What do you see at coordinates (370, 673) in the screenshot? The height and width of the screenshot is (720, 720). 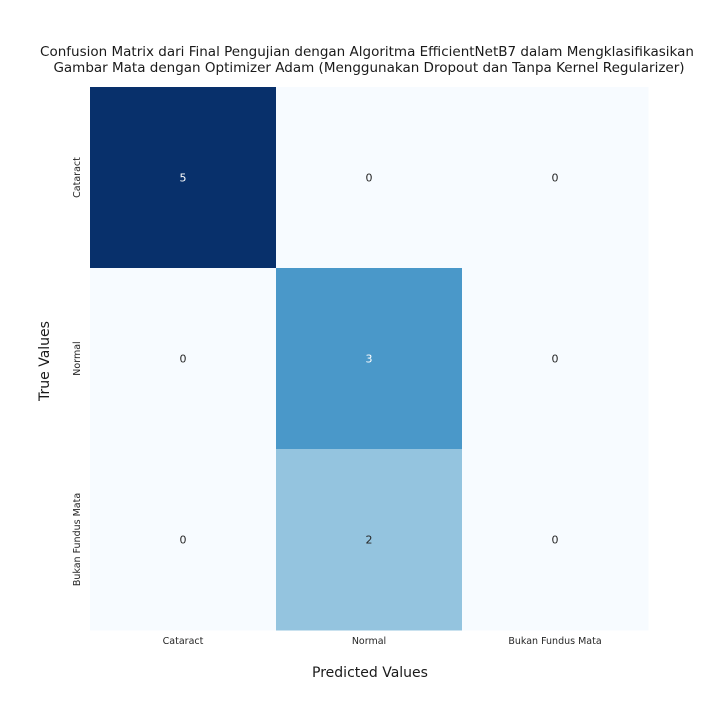 I see `x-axis-label: Predicted Values` at bounding box center [370, 673].